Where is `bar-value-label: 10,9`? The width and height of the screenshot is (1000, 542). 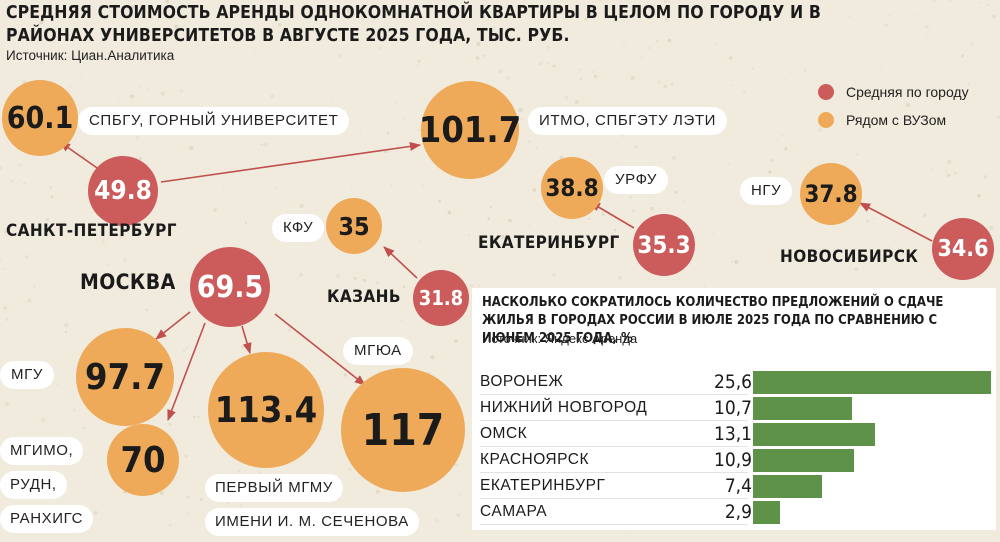 bar-value-label: 10,9 is located at coordinates (732, 460).